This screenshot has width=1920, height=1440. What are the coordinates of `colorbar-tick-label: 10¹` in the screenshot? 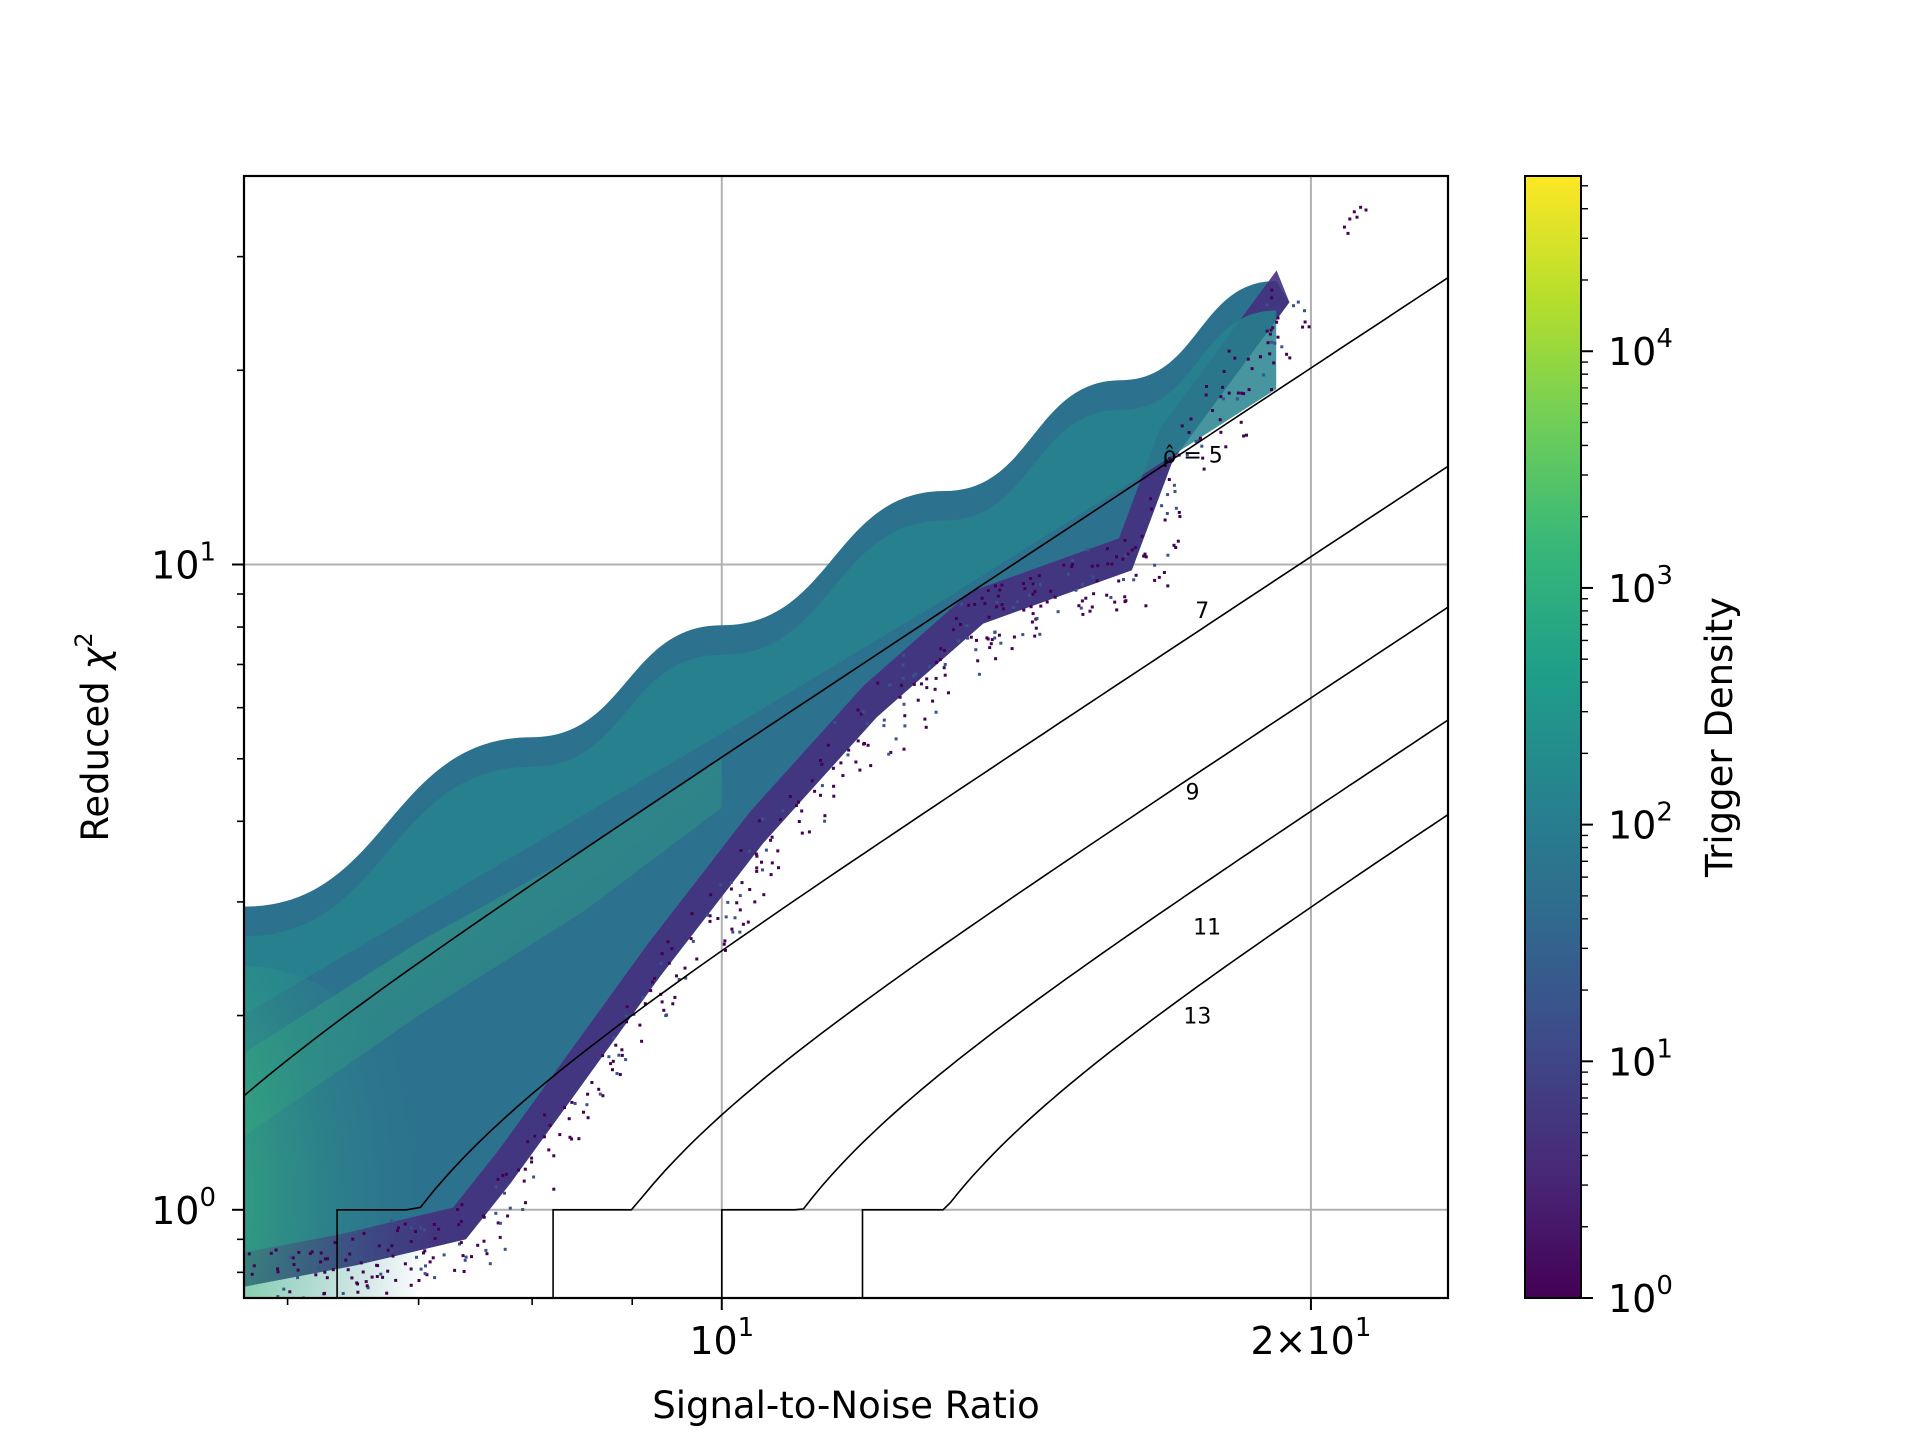 It's located at (1640, 1059).